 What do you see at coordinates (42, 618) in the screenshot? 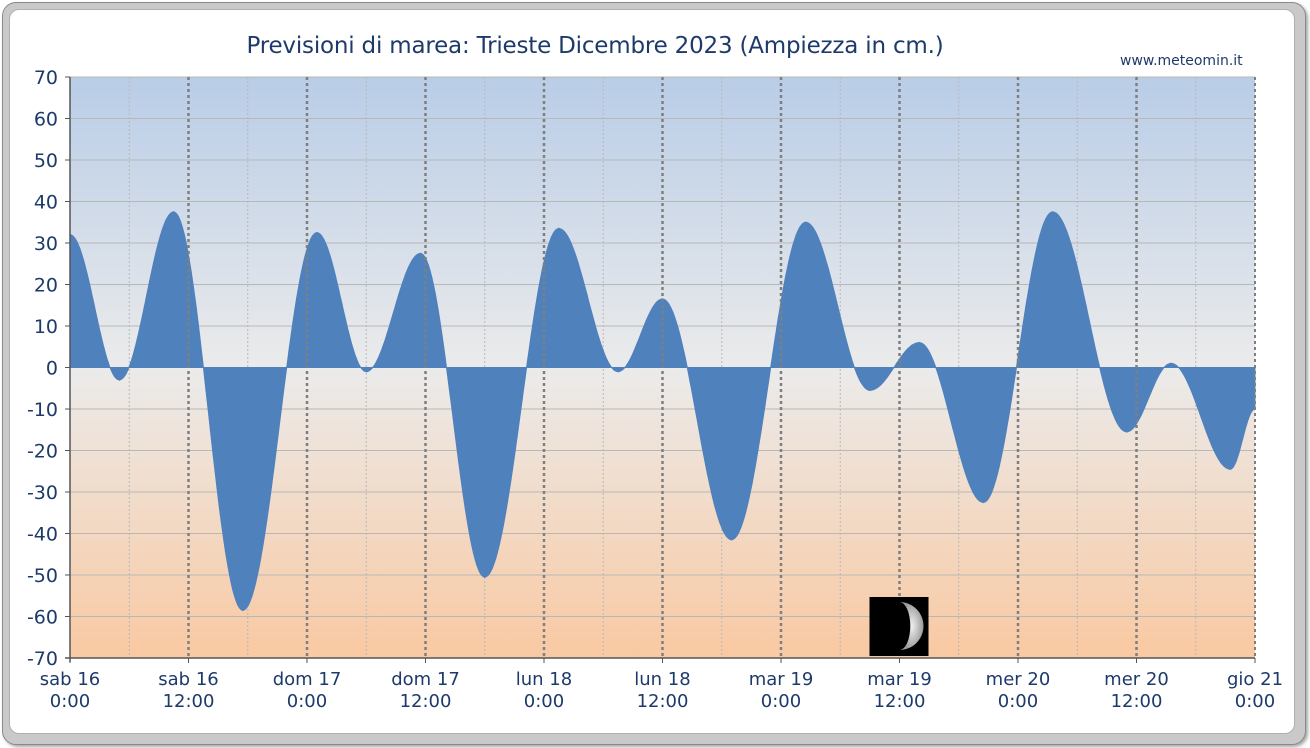
I see `y-tick-label: -60` at bounding box center [42, 618].